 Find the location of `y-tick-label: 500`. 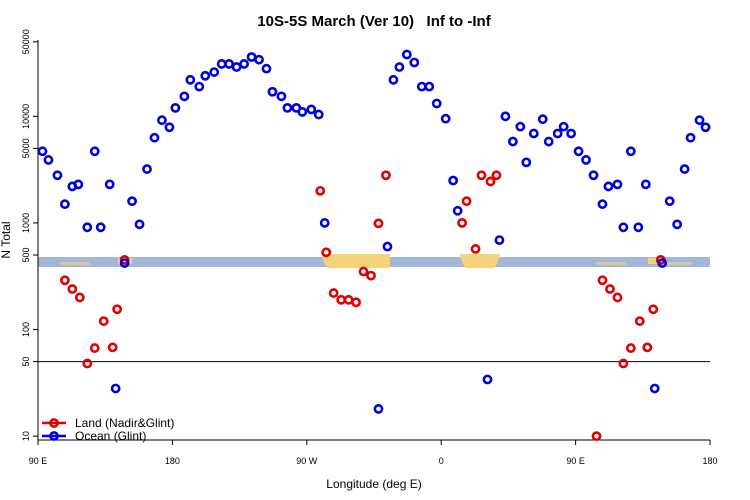

y-tick-label: 500 is located at coordinates (26, 255).